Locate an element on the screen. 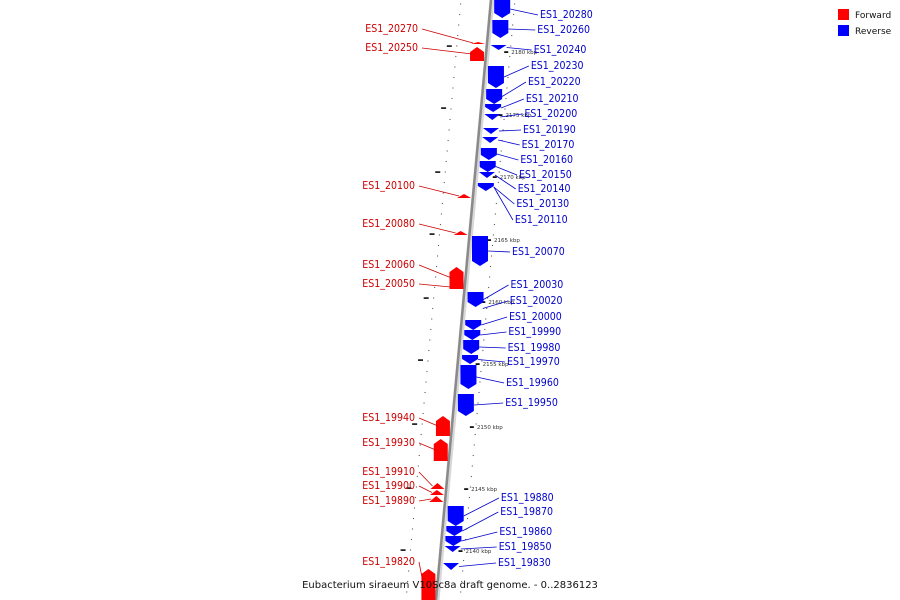 Image resolution: width=900 pixels, height=600 pixels. reverse-gene-label: ES1_20140 is located at coordinates (544, 189).